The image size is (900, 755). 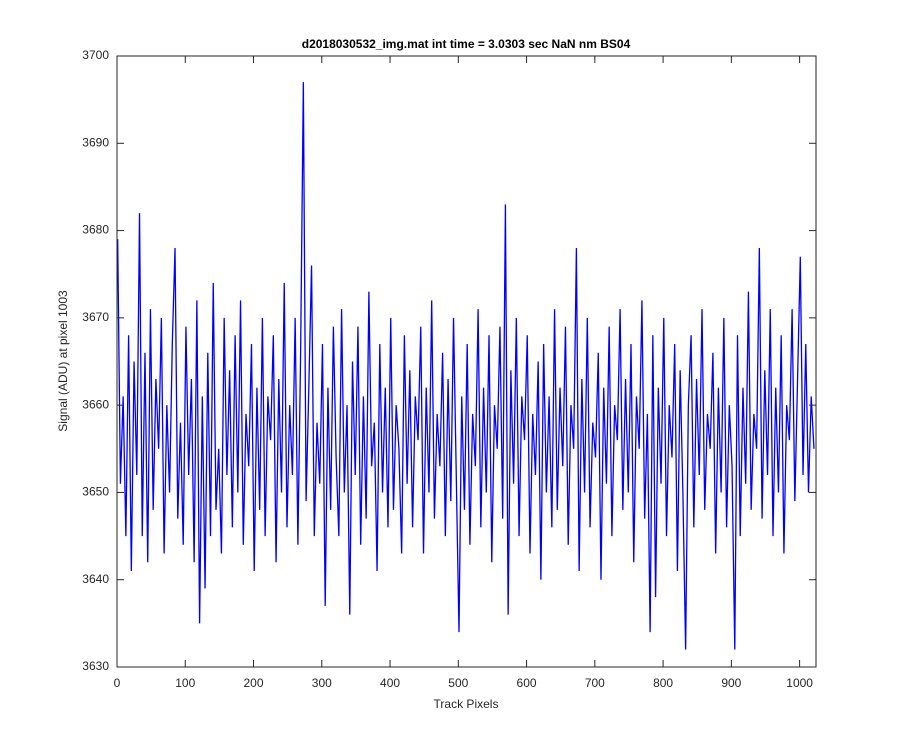 What do you see at coordinates (390, 683) in the screenshot?
I see `x-tick-label: 400` at bounding box center [390, 683].